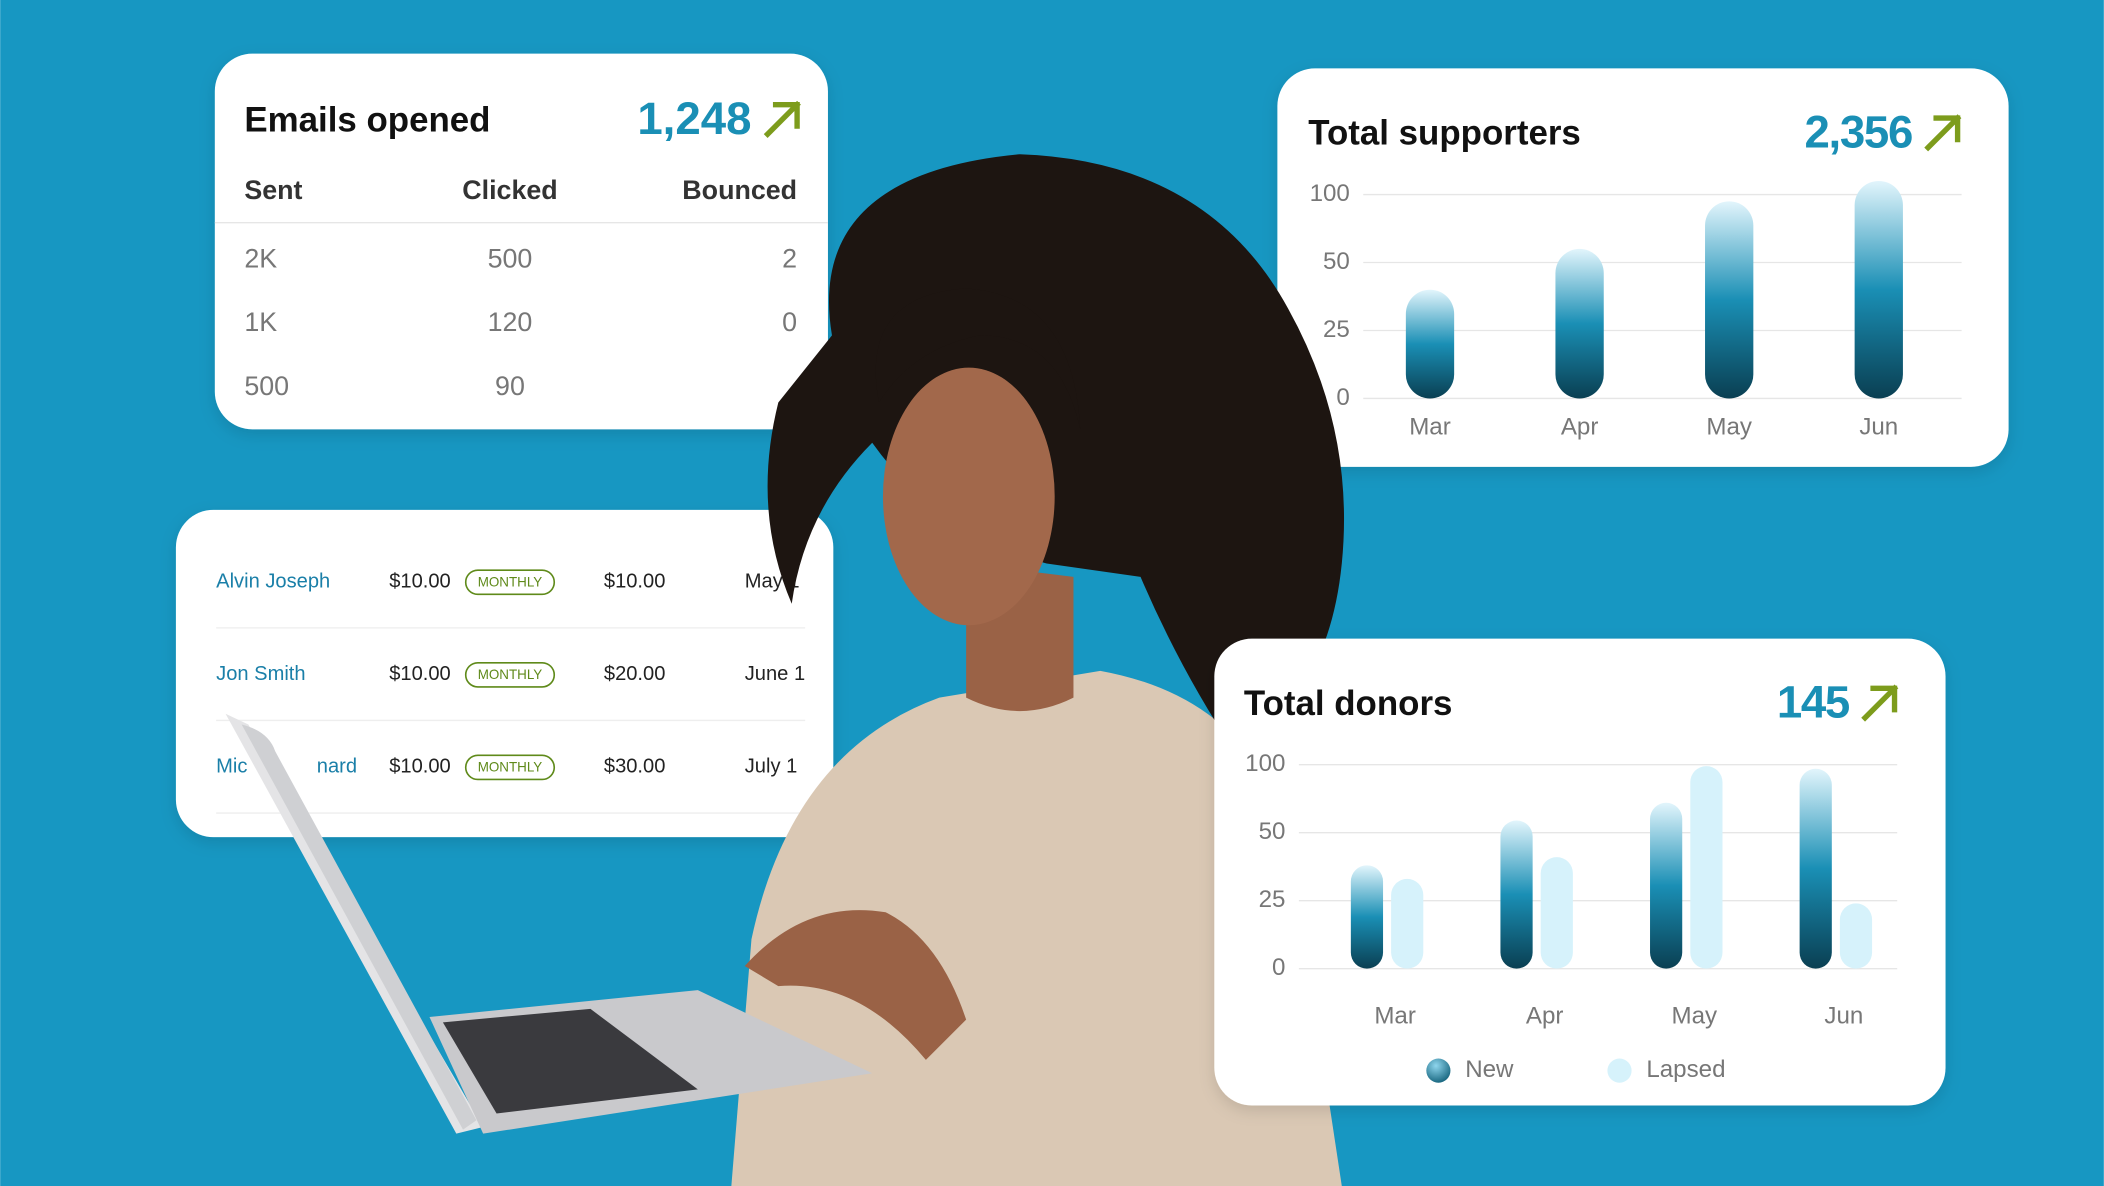  I want to click on total: $10.00, so click(635, 582).